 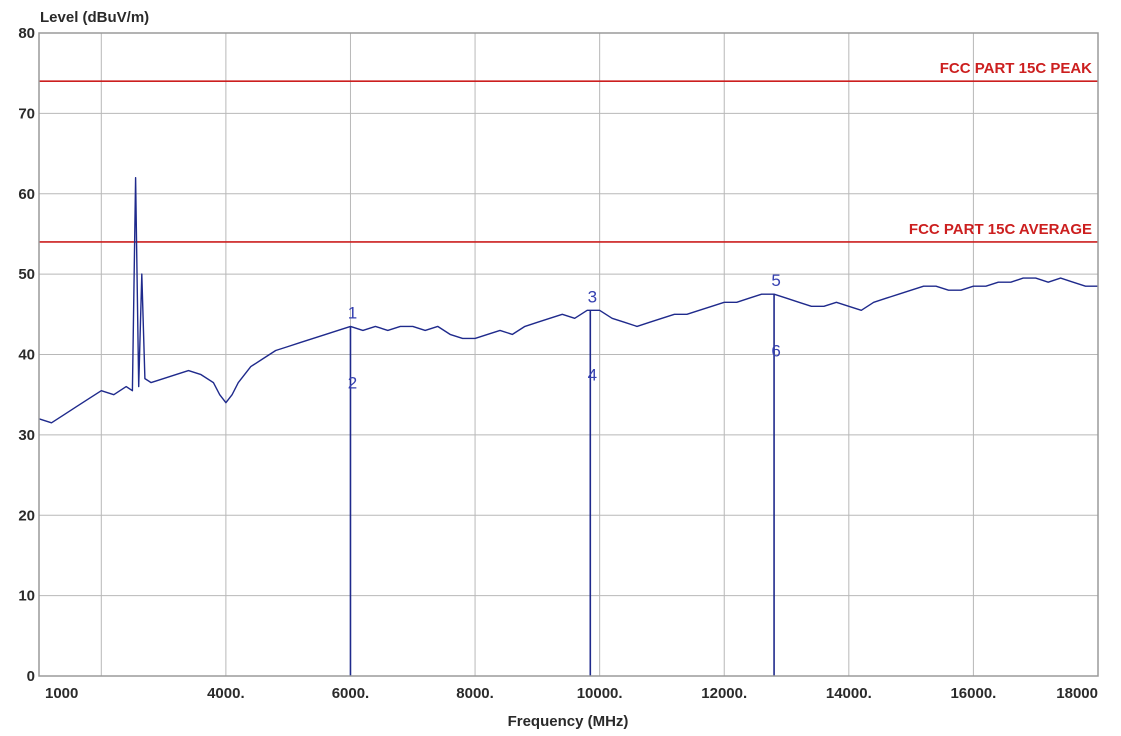 What do you see at coordinates (973, 693) in the screenshot?
I see `x-tick-label: 16000.` at bounding box center [973, 693].